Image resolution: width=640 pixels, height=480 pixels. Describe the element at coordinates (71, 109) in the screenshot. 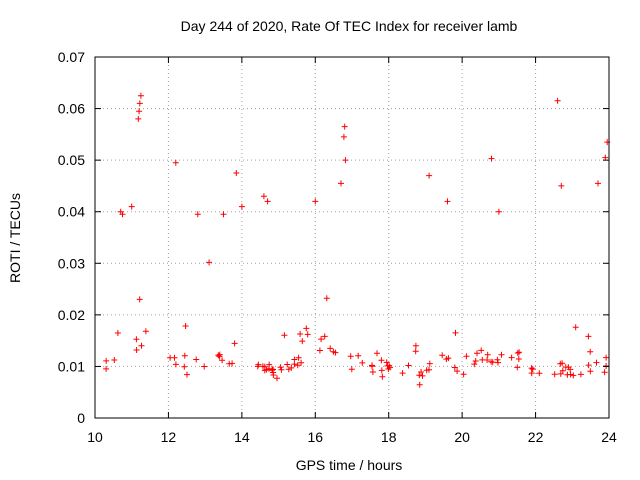

I see `y-tick-label: 0.06` at that location.